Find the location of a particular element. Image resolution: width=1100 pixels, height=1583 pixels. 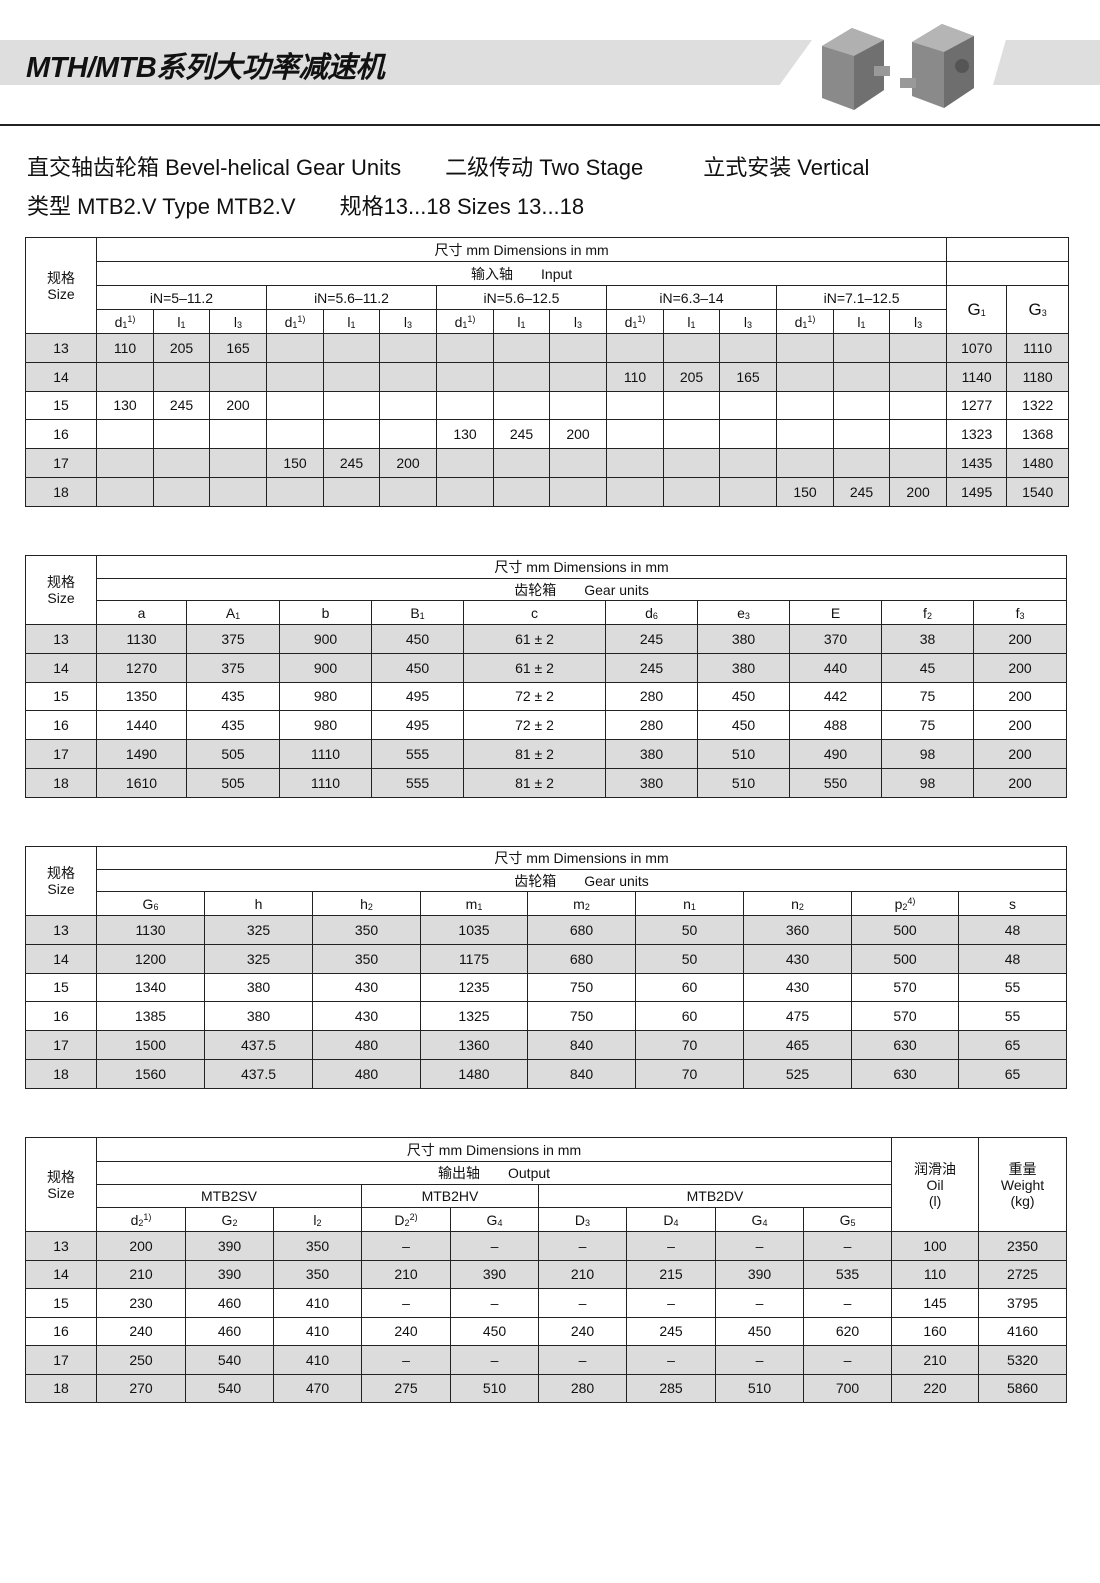

value-cell: 1610 is located at coordinates (141, 782).